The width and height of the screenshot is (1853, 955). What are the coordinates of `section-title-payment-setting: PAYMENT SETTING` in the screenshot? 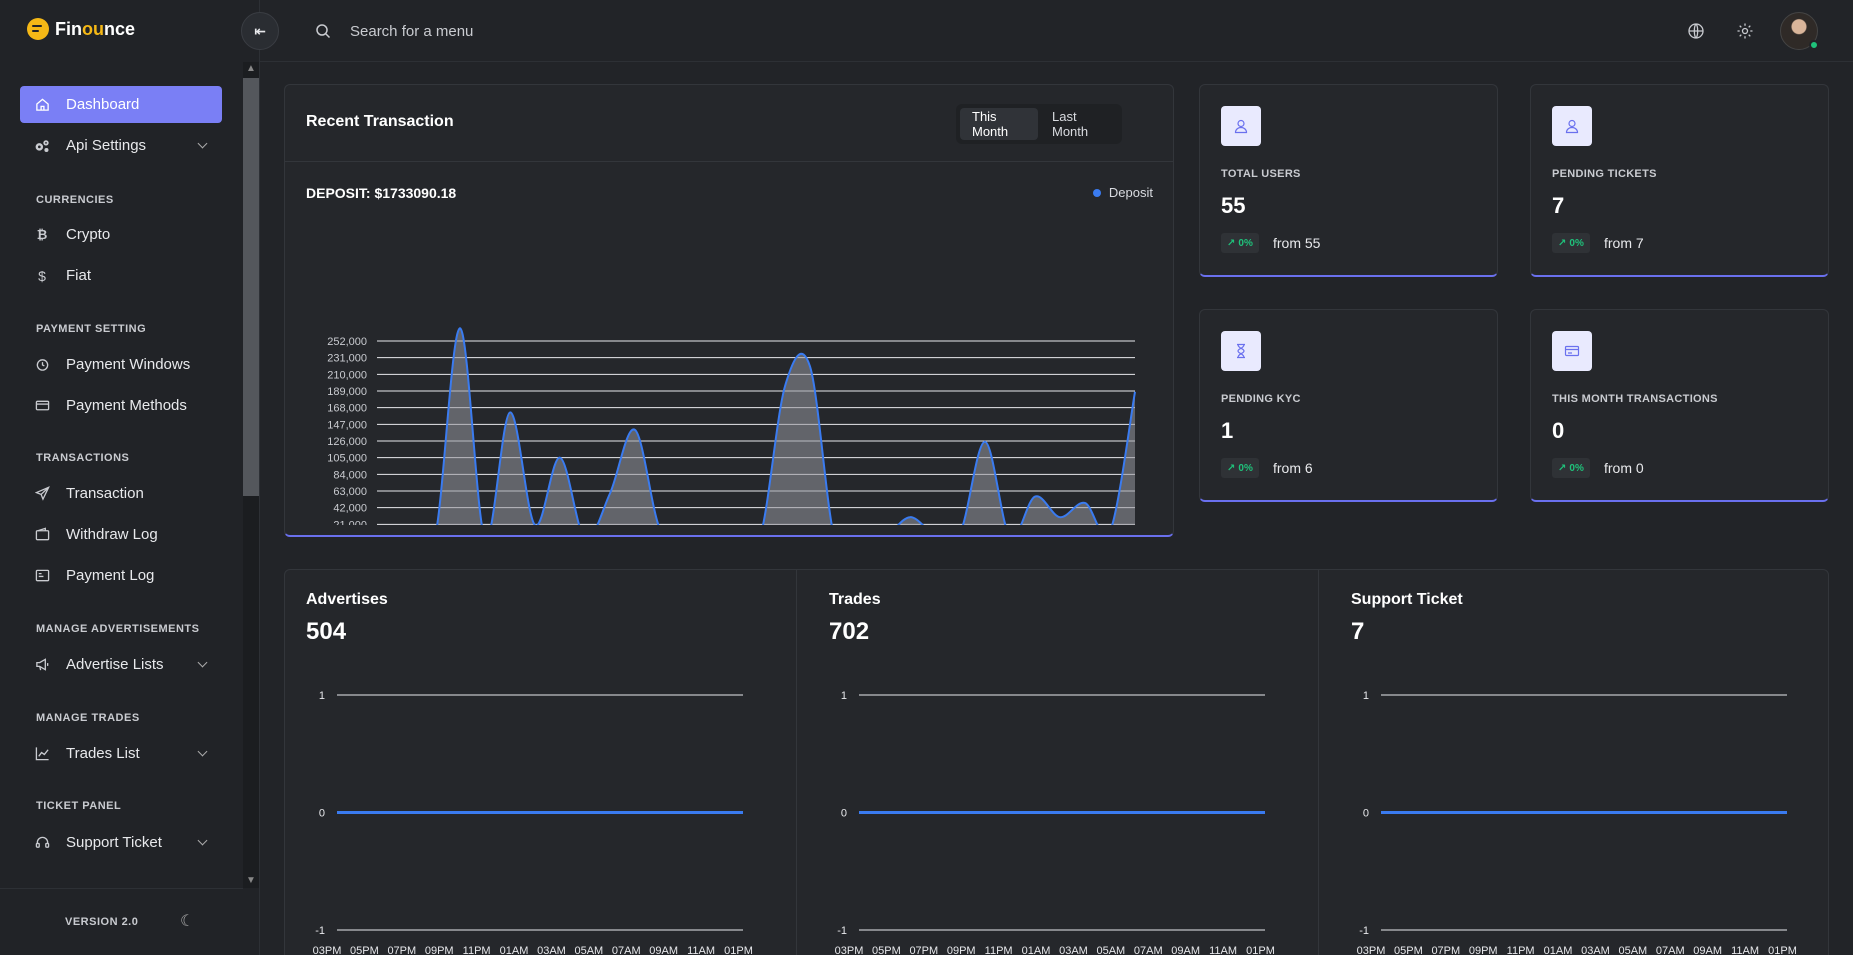 It's located at (91, 329).